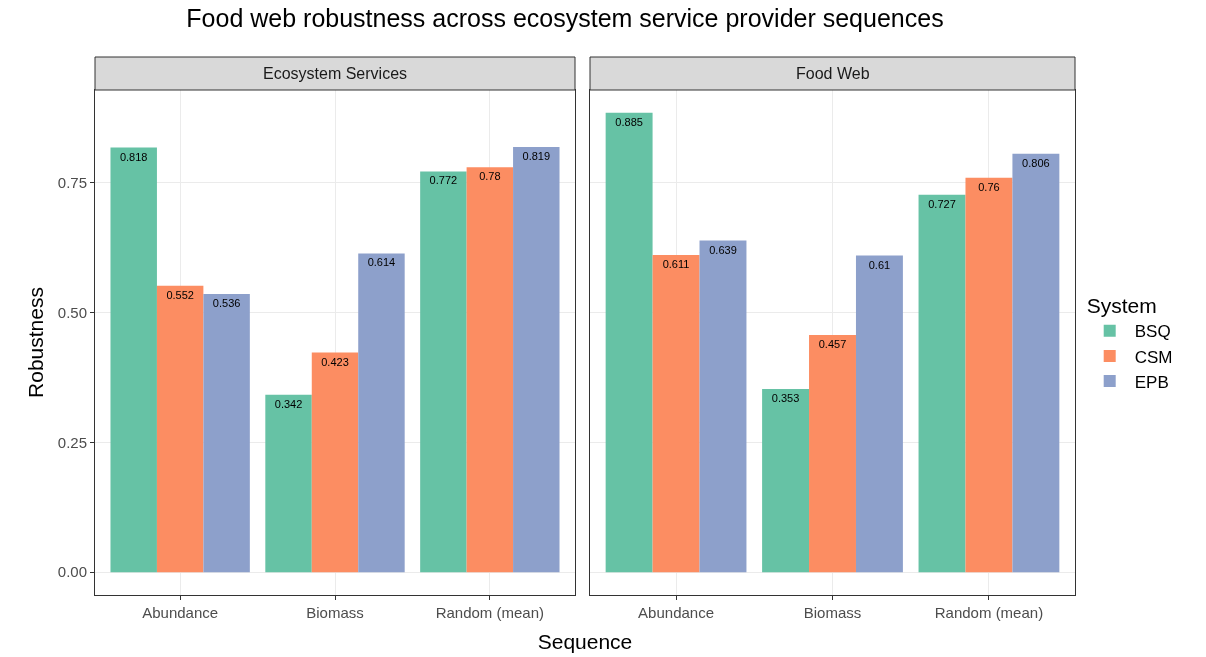 This screenshot has width=1206, height=657. Describe the element at coordinates (676, 264) in the screenshot. I see `data-label: 0.611` at that location.